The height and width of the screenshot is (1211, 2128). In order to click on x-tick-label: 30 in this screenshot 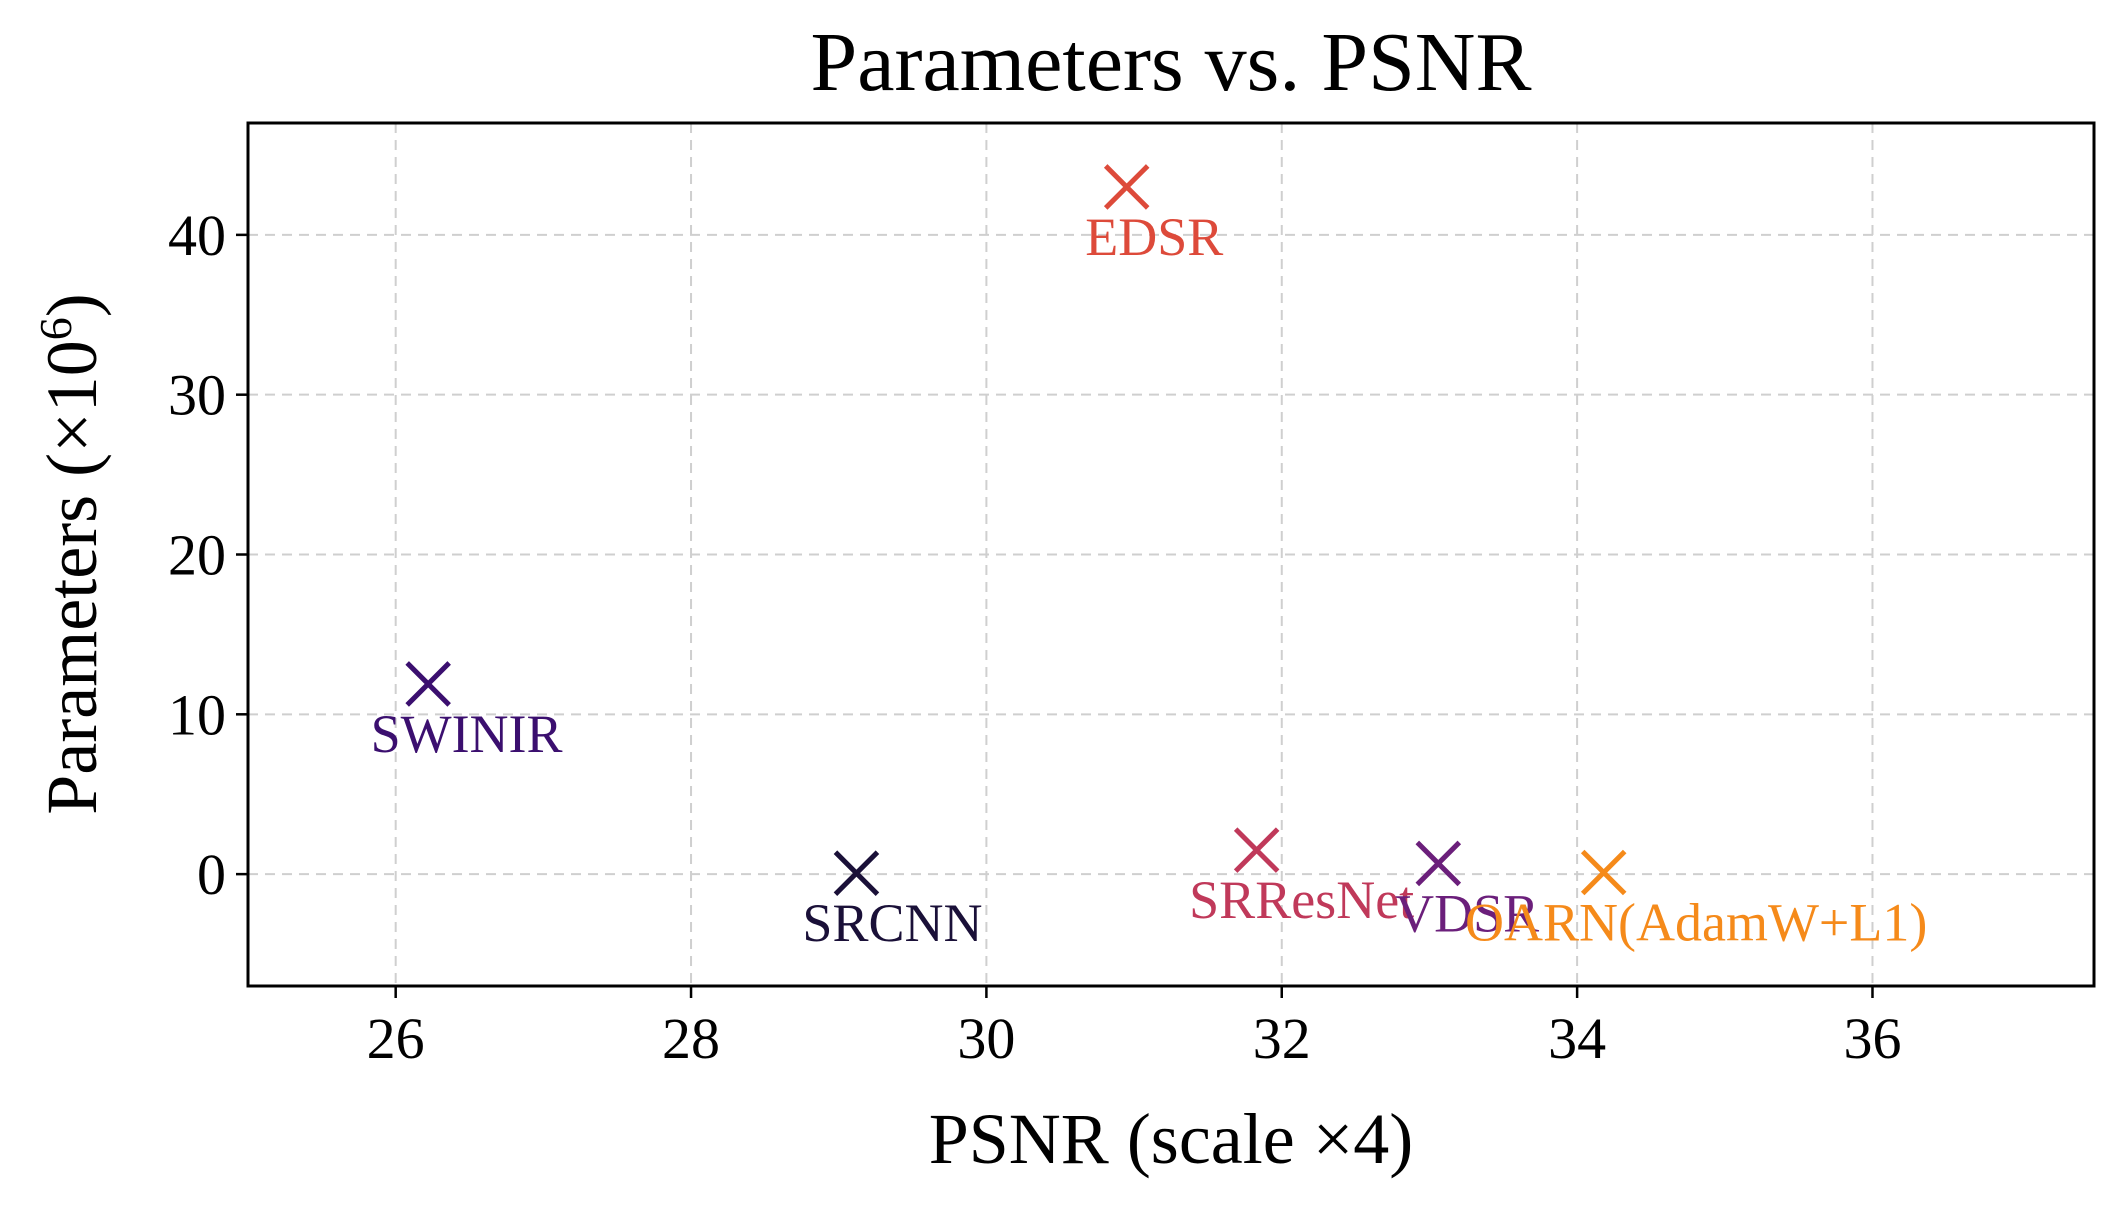, I will do `click(986, 1038)`.